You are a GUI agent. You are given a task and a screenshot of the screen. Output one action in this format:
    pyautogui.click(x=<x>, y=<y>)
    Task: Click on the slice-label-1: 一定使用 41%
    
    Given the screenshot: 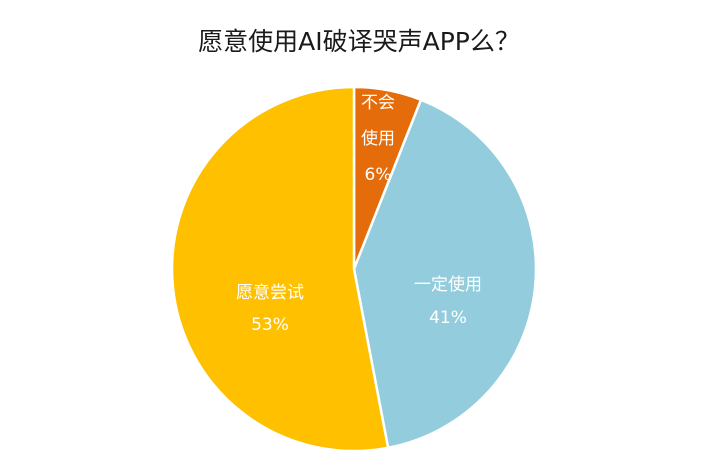 What is the action you would take?
    pyautogui.click(x=448, y=301)
    